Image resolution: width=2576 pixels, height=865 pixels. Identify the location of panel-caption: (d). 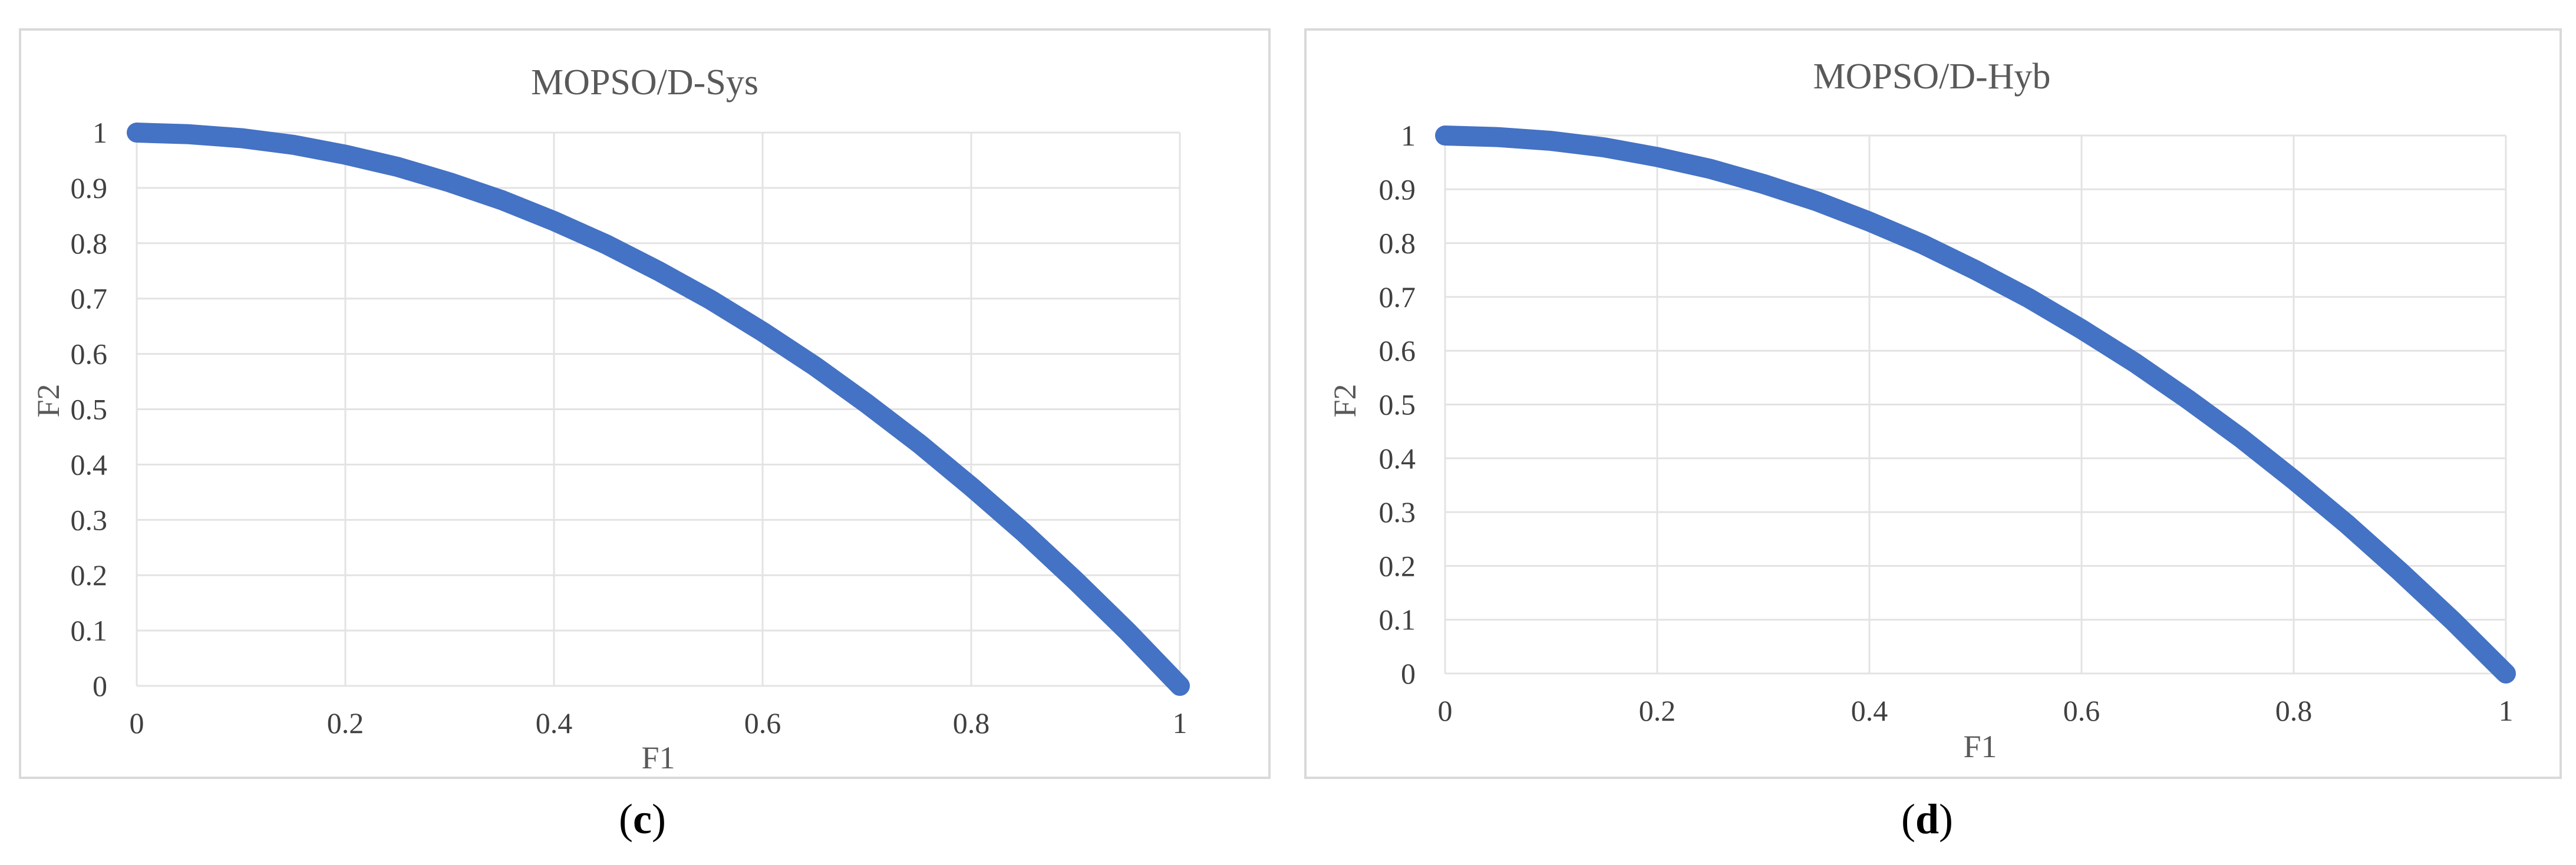
(1927, 819).